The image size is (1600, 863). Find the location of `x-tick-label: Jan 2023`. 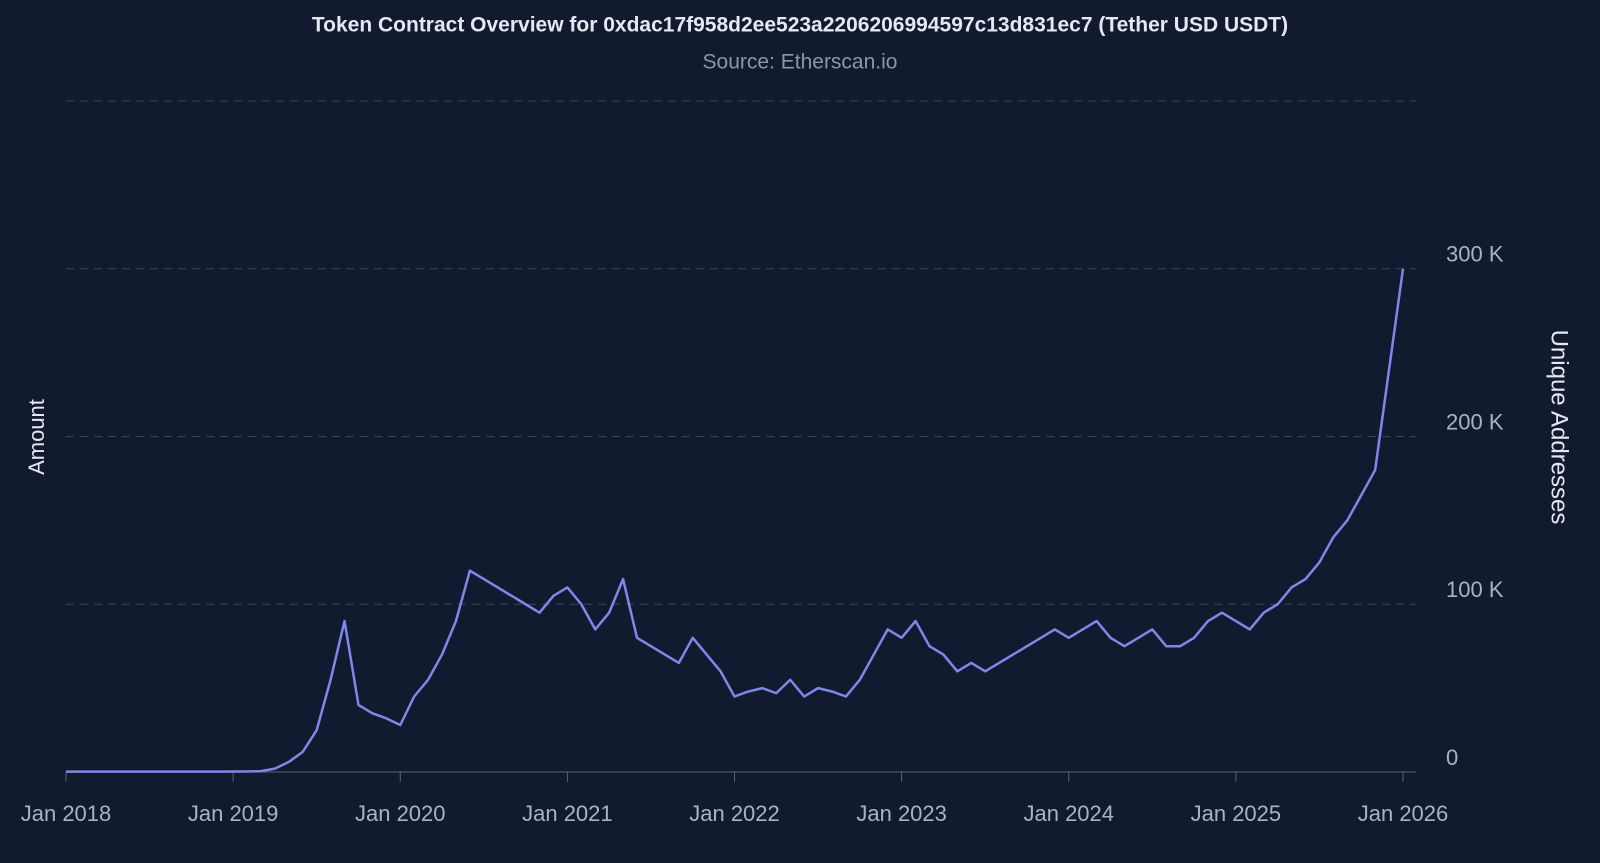

x-tick-label: Jan 2023 is located at coordinates (901, 813).